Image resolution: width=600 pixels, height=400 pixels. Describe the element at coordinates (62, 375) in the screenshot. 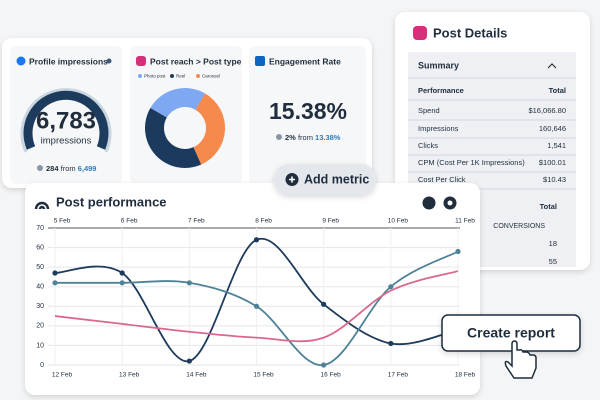

I see `x-tick-label: 12 Feb` at that location.